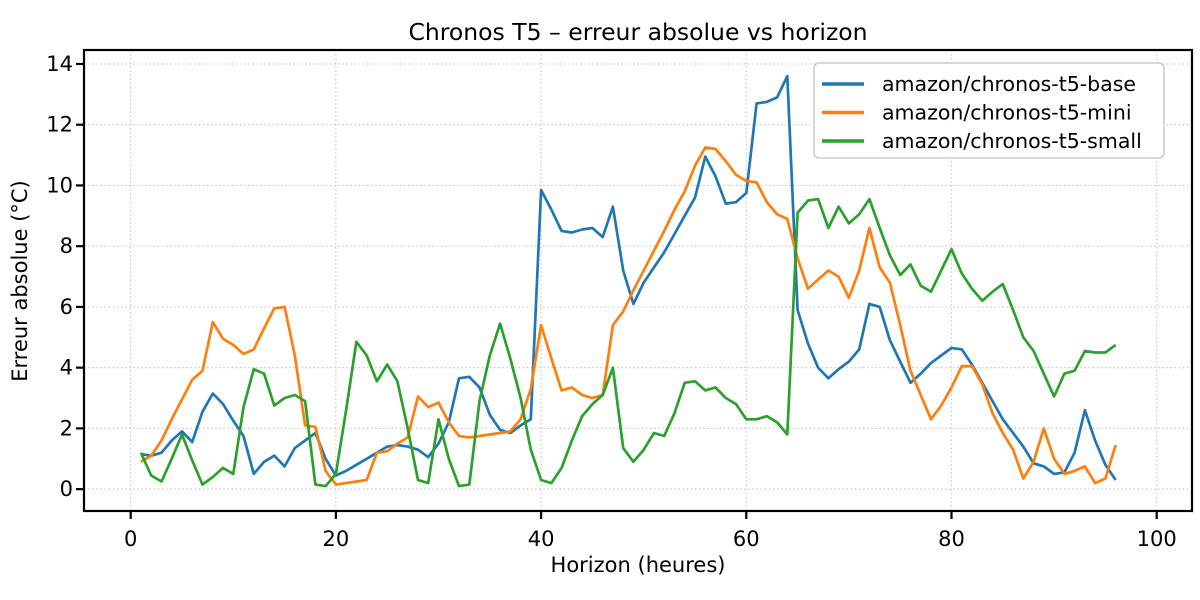 This screenshot has width=1200, height=600. I want to click on y-tick-label: 10, so click(59, 185).